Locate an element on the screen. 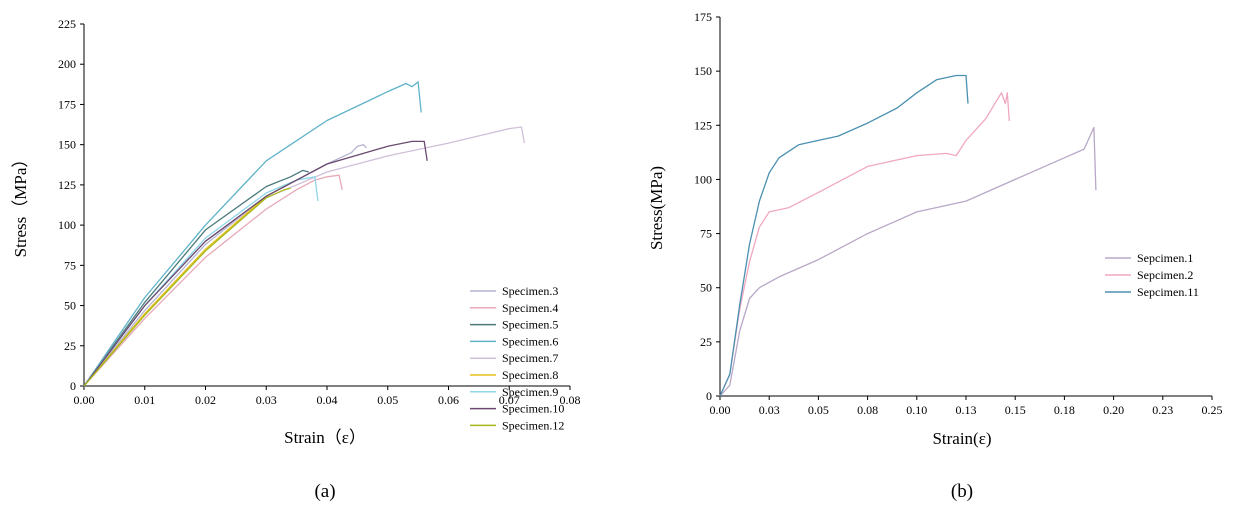  panel-a-y-axis-title: Stress（MPa） is located at coordinates (20, 204).